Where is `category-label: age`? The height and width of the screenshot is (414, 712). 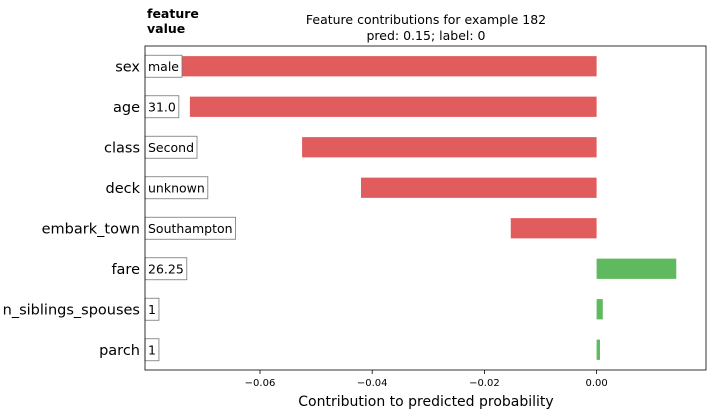
category-label: age is located at coordinates (126, 108).